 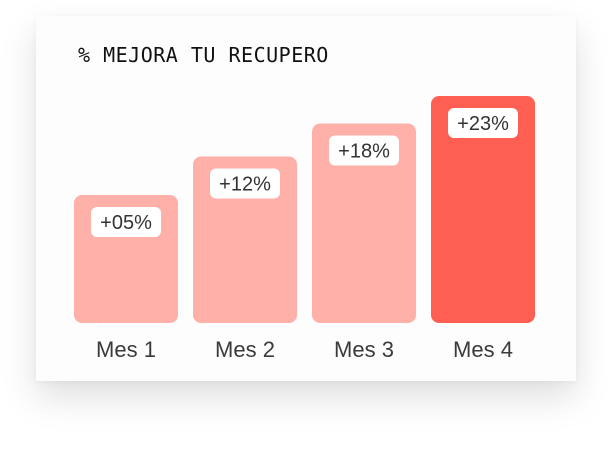 I want to click on data-label-4: +23%, so click(x=483, y=124).